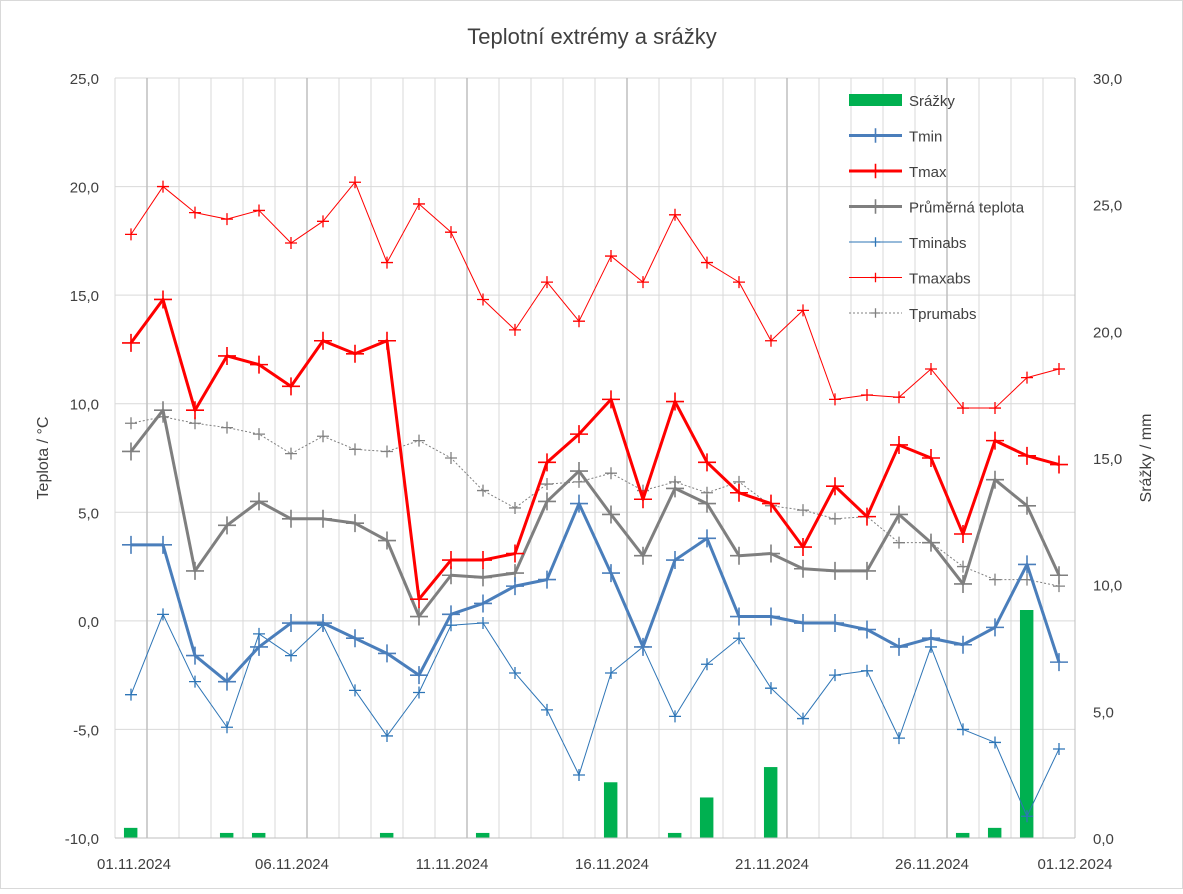 The height and width of the screenshot is (894, 1183). Describe the element at coordinates (43, 458) in the screenshot. I see `y-axis-label: Teplota / °C` at that location.